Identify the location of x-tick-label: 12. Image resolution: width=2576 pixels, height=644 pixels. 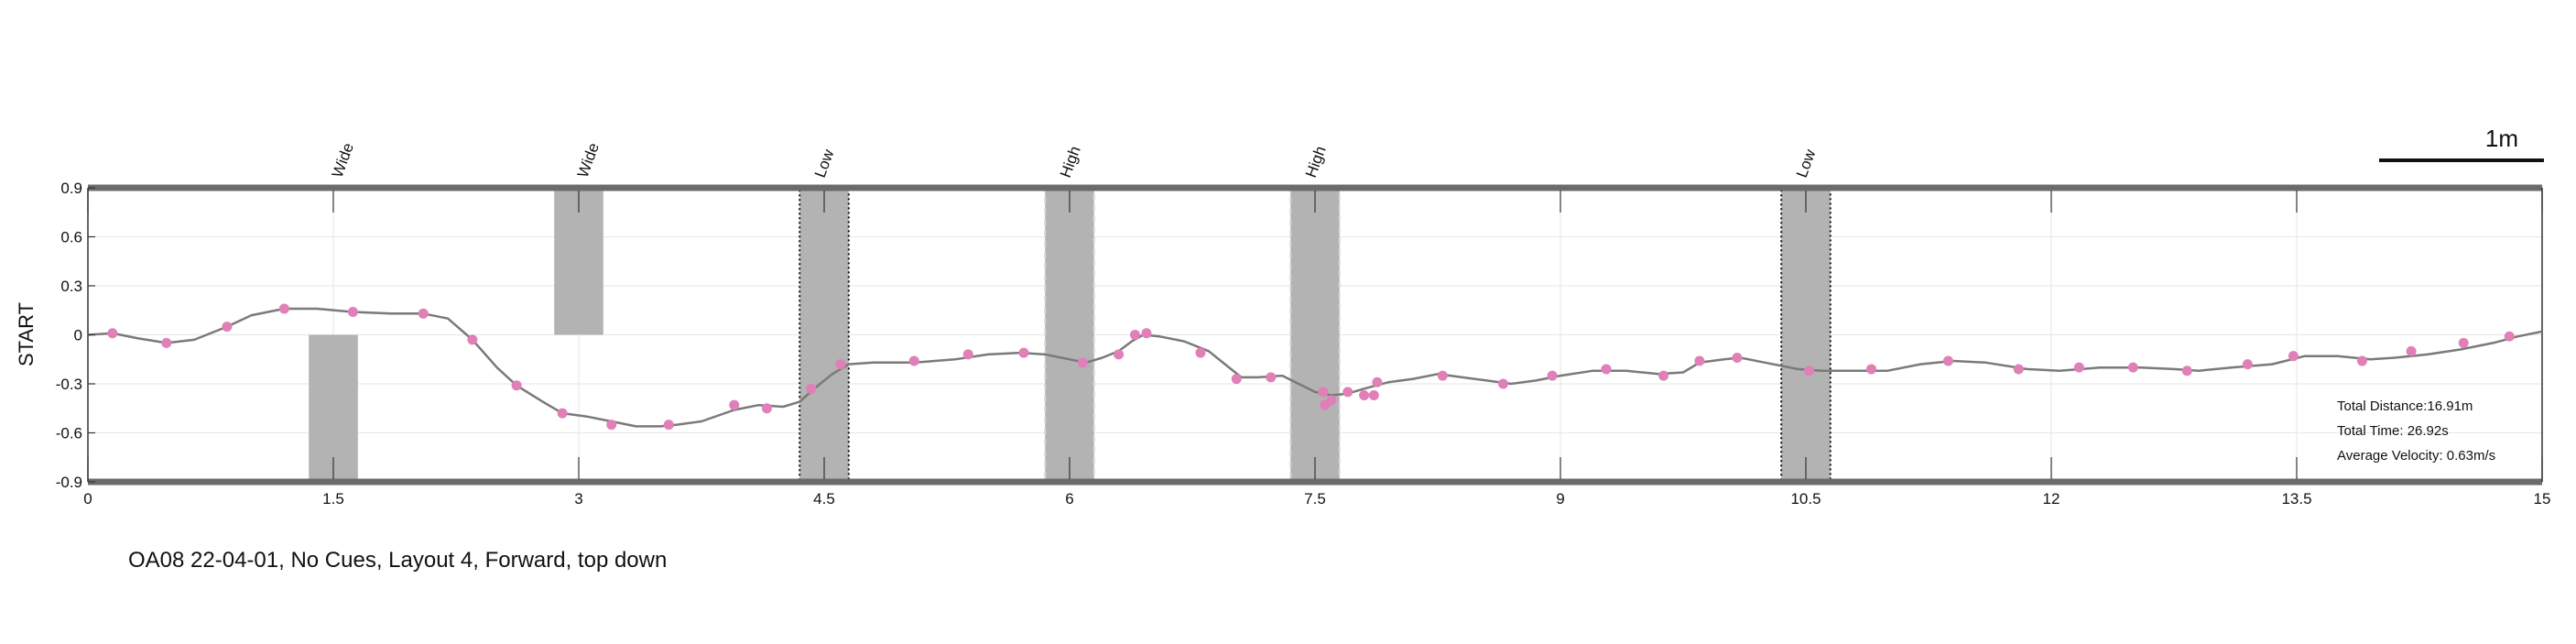
(2051, 499).